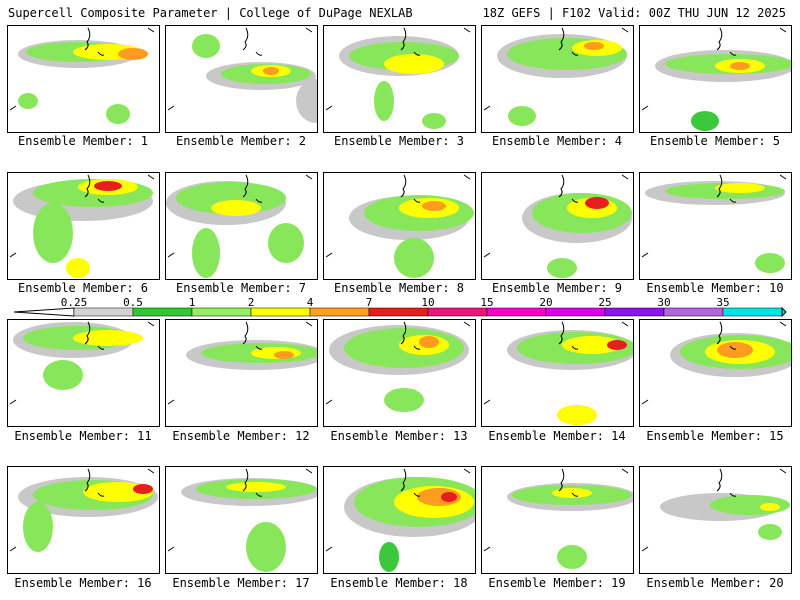 The width and height of the screenshot is (800, 600). Describe the element at coordinates (192, 302) in the screenshot. I see `legend-tick-label: 1` at that location.